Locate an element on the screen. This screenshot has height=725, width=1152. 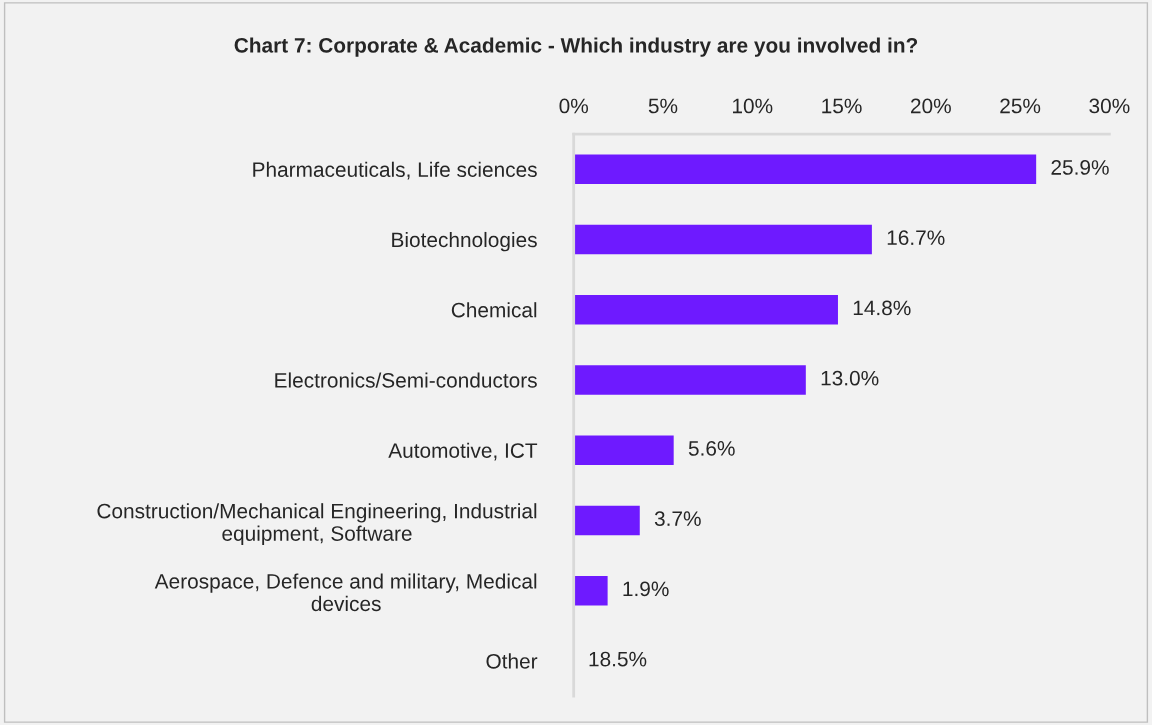
data-label: 5.6% is located at coordinates (711, 448).